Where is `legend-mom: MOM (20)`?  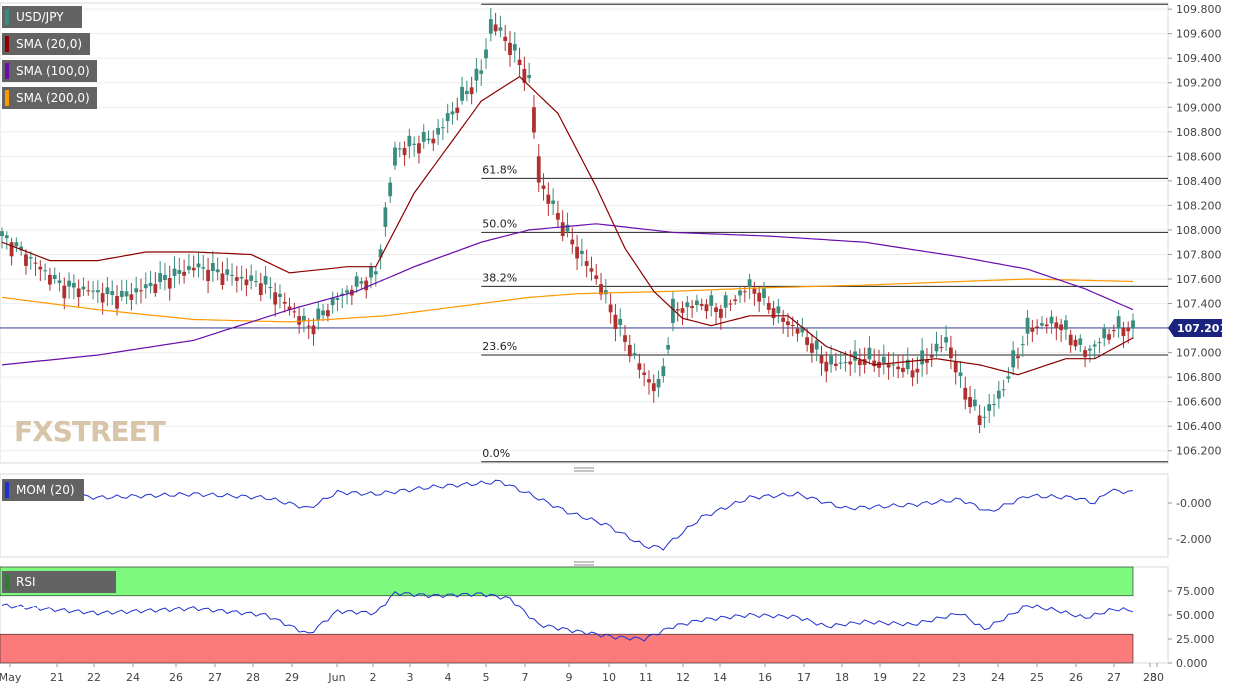
legend-mom: MOM (20) is located at coordinates (43, 490).